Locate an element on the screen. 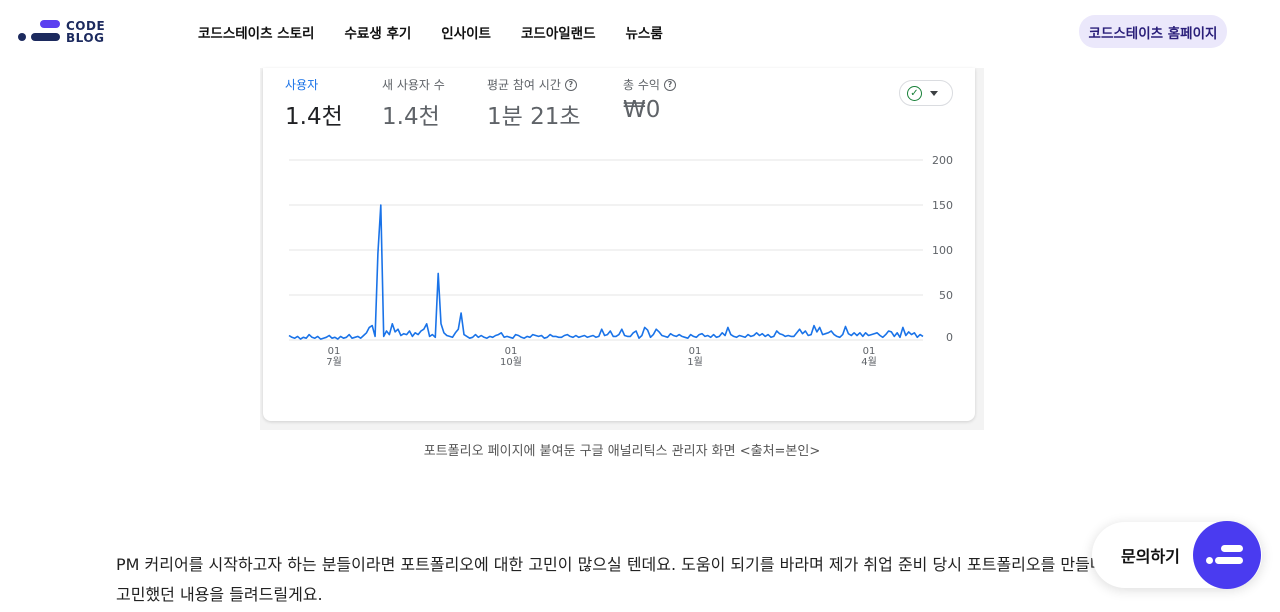  metric-total-revenue: 총 수익? ₩0 is located at coordinates (649, 99).